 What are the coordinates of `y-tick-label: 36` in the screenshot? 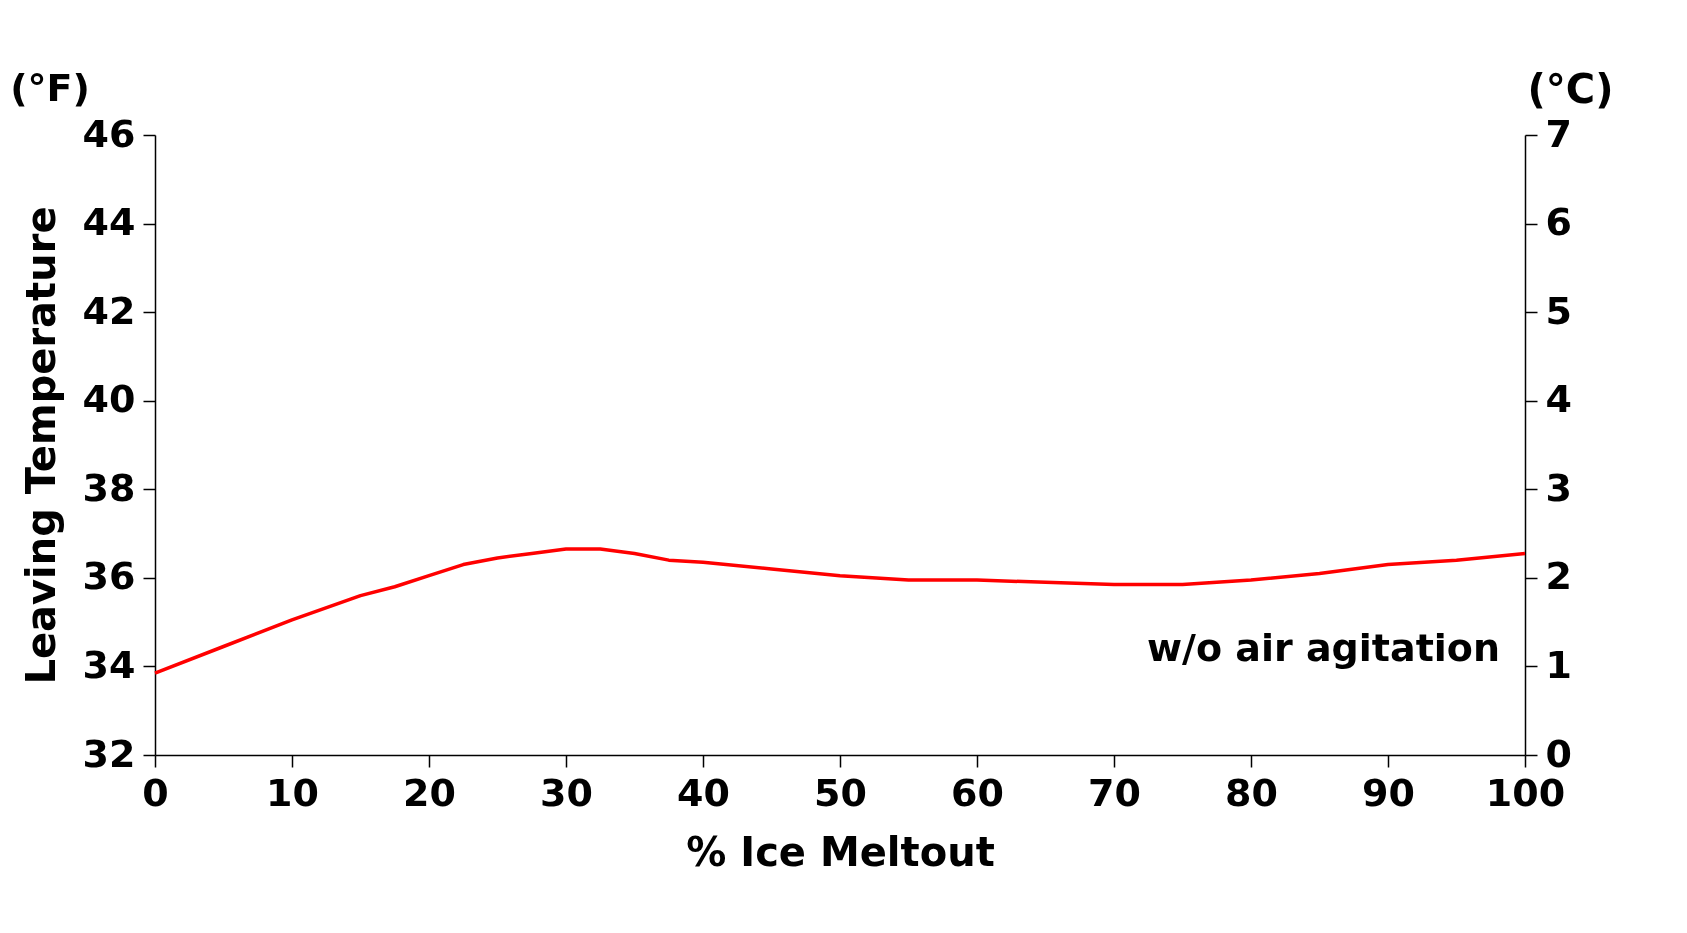 It's located at (109, 576).